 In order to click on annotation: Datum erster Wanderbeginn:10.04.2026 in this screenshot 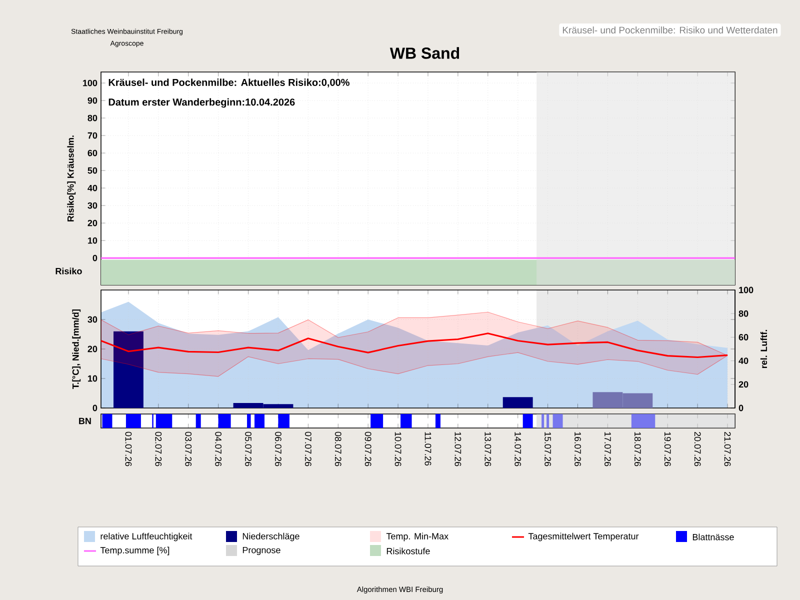, I will do `click(201, 103)`.